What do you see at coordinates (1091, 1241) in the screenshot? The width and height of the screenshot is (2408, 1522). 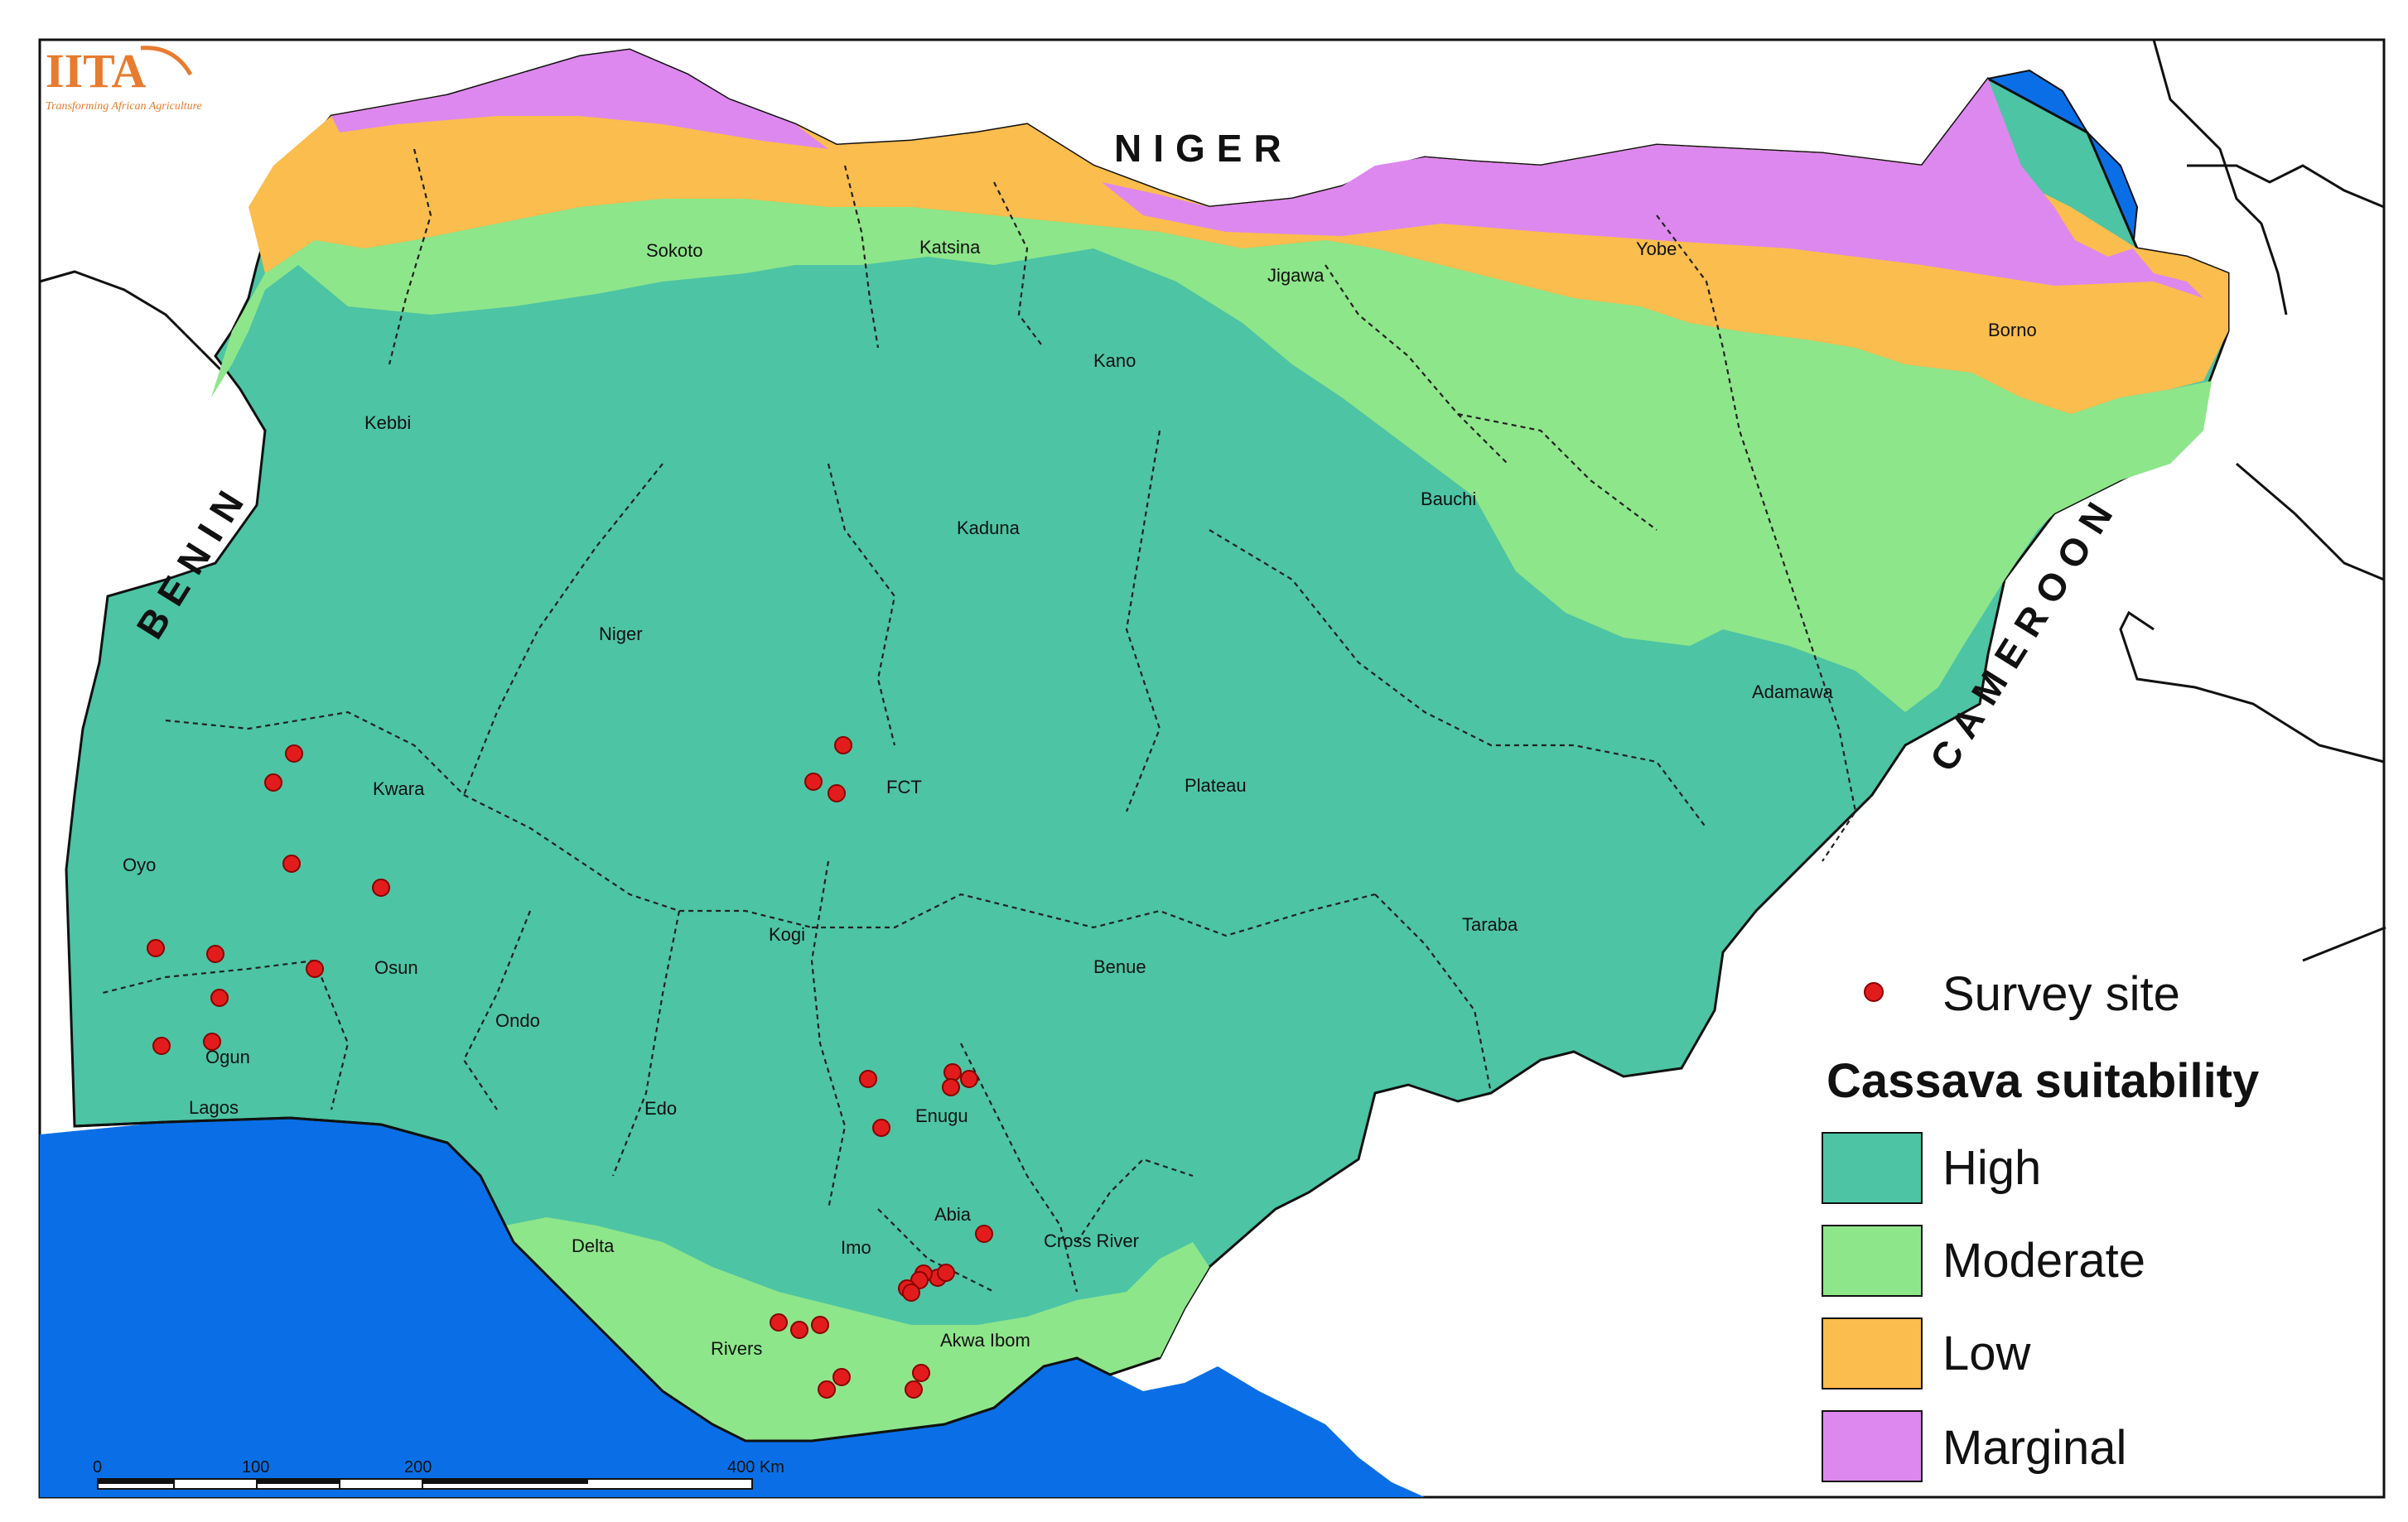 I see `state-label: Cross River` at bounding box center [1091, 1241].